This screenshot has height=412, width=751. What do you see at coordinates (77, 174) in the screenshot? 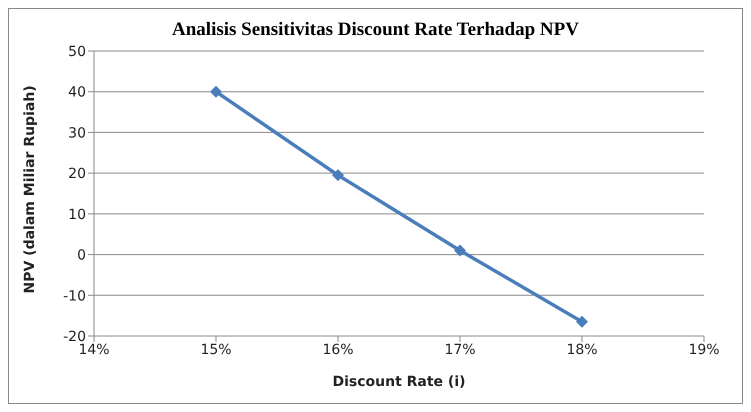
I see `y-tick-label: 20` at bounding box center [77, 174].